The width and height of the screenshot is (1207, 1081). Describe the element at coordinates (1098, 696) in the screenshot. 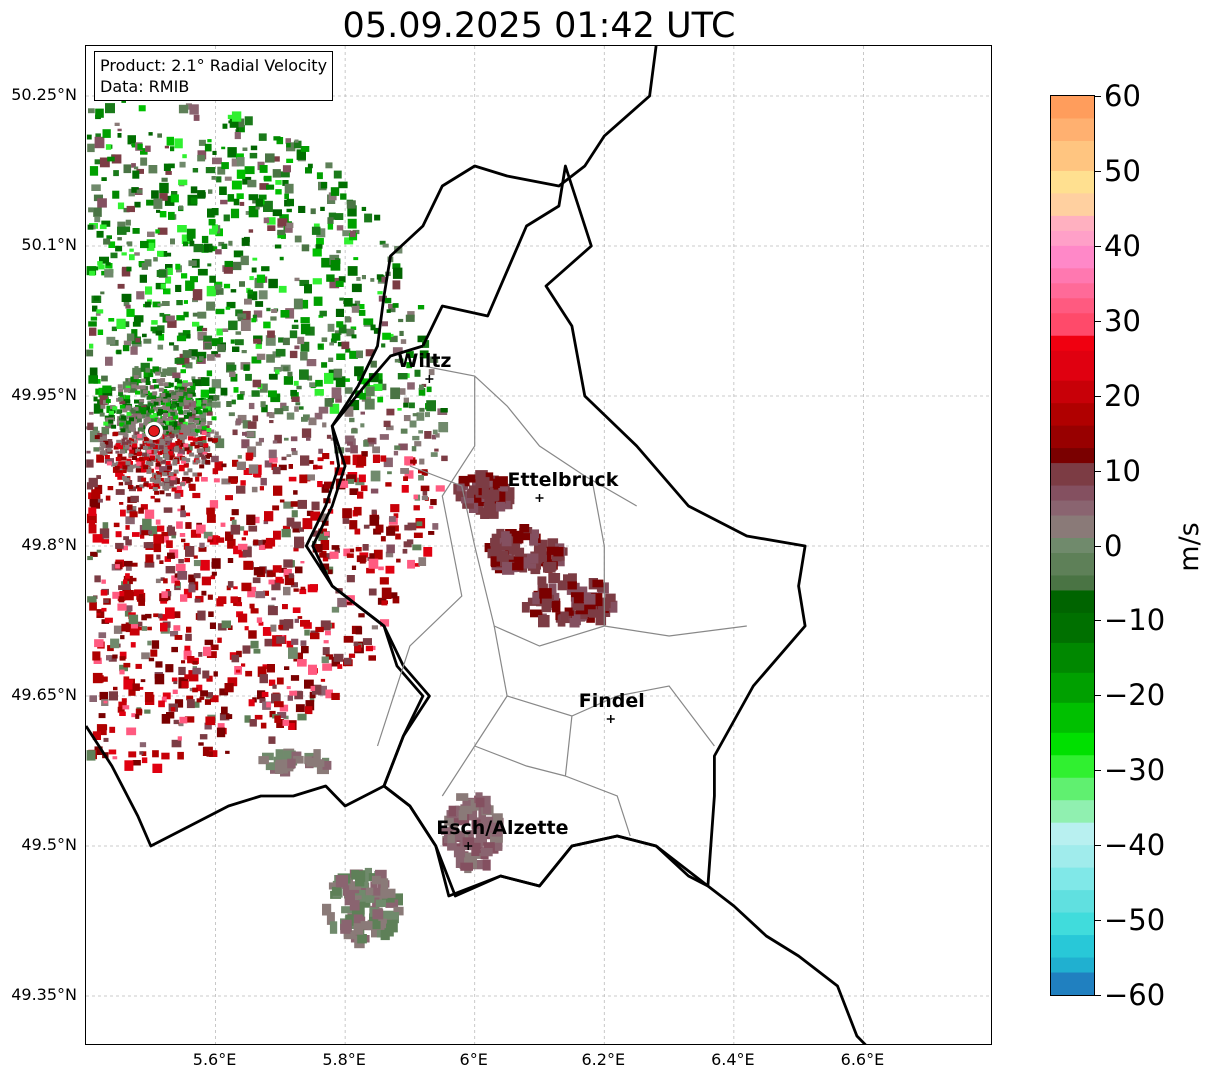

I see `colorbar-tick-mark` at that location.